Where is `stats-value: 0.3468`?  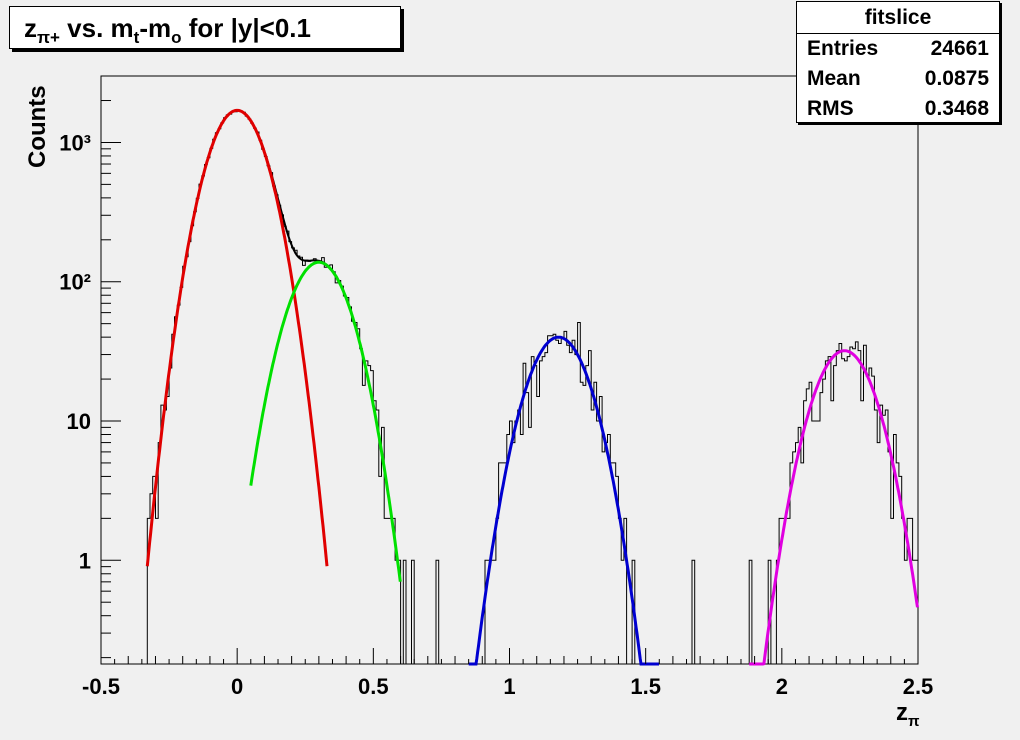
stats-value: 0.3468 is located at coordinates (956, 108).